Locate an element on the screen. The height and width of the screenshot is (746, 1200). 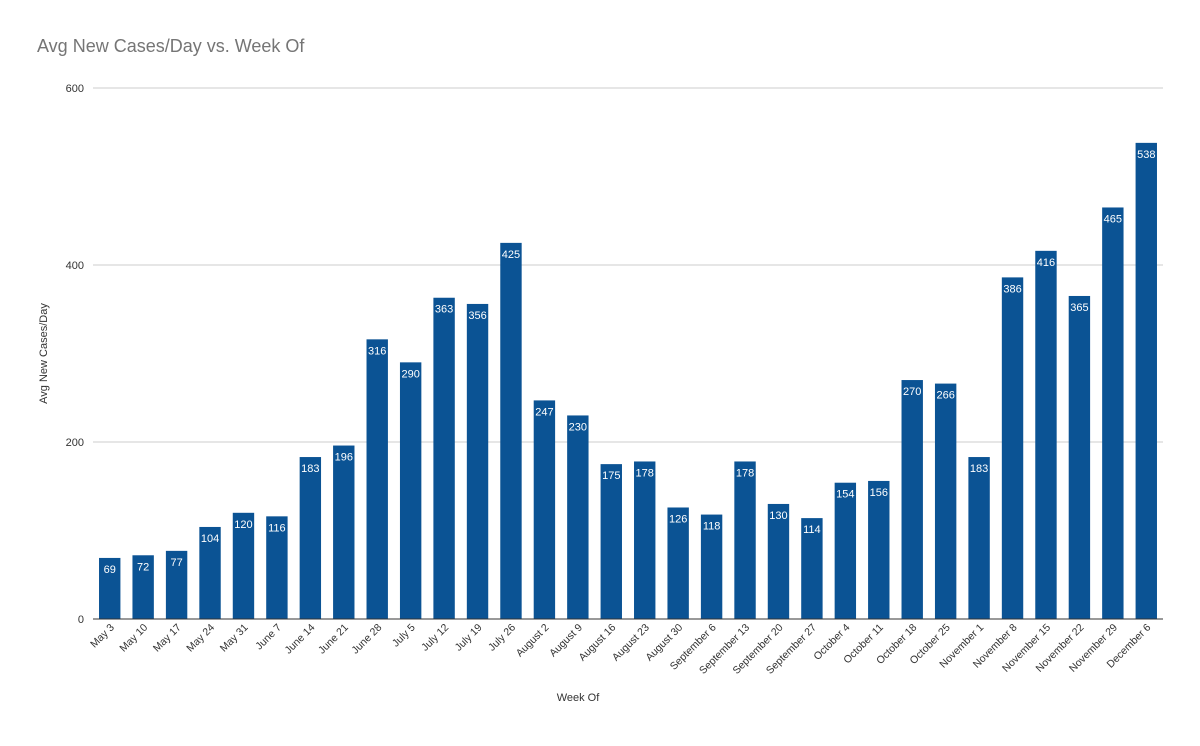
chart-title: Avg New Cases/Day vs. Week Of is located at coordinates (171, 46).